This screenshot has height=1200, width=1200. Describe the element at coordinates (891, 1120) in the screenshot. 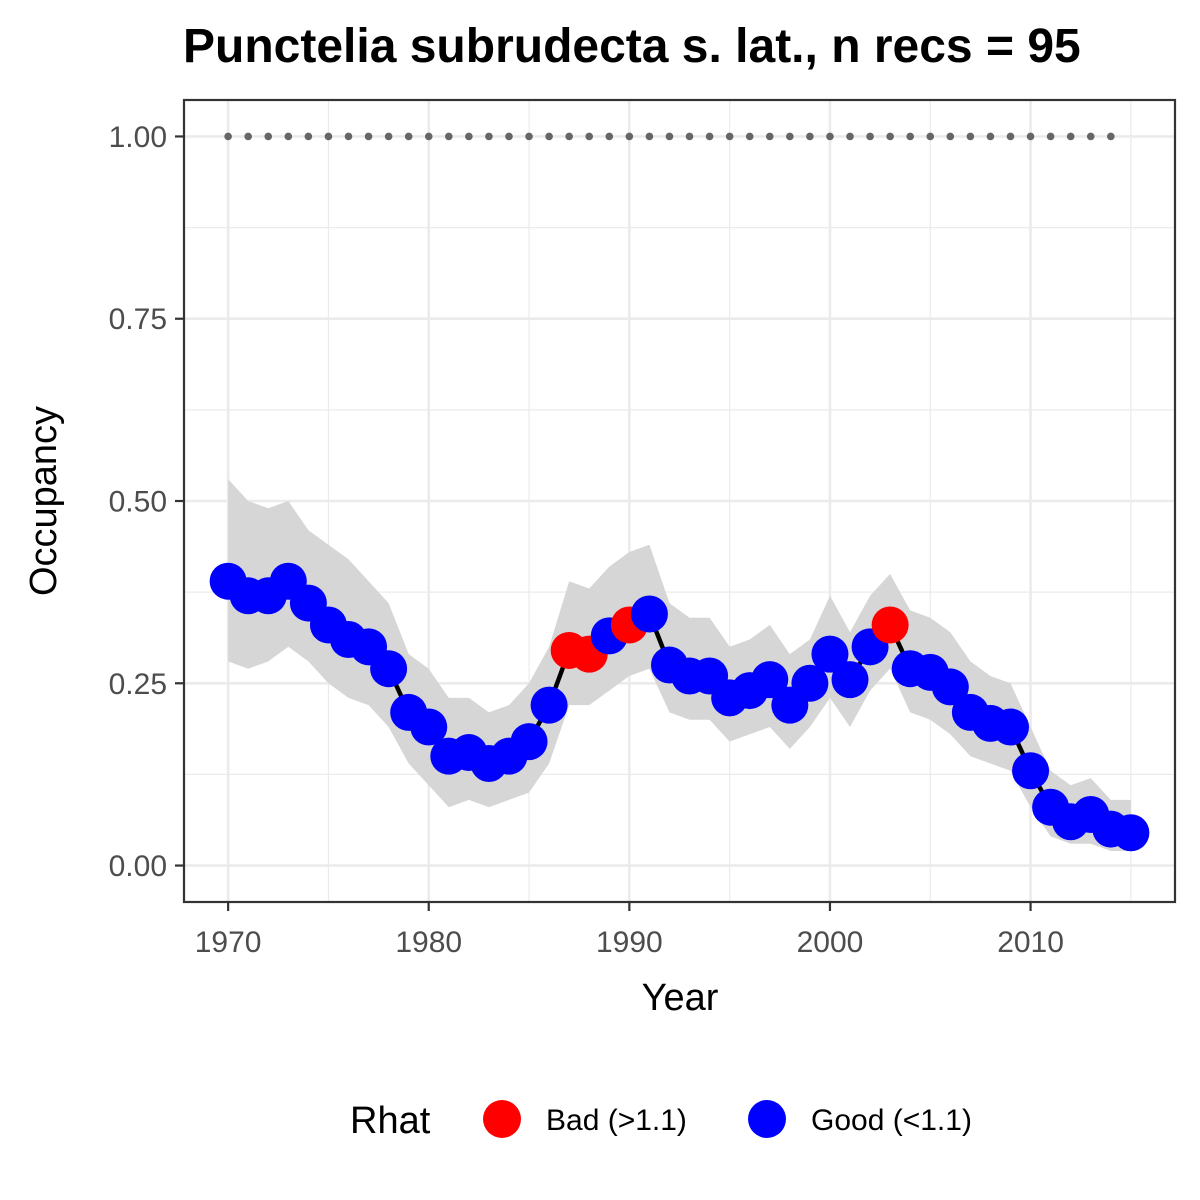

I see `legend-label-good: Good (<1.1)` at that location.